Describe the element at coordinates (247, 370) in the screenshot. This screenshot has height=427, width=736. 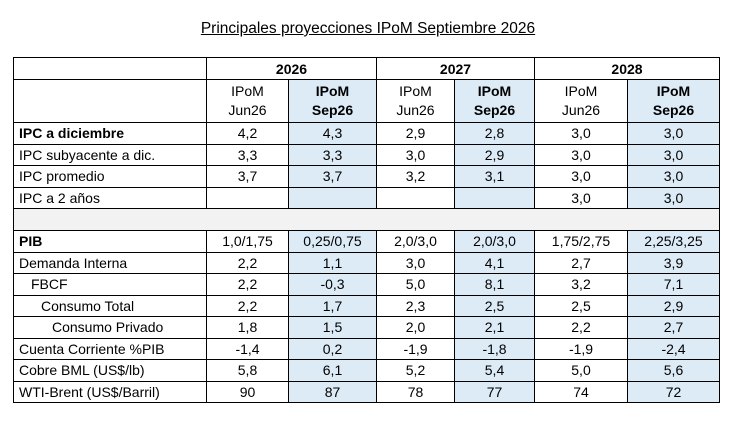
I see `value-cell: 5,8` at that location.